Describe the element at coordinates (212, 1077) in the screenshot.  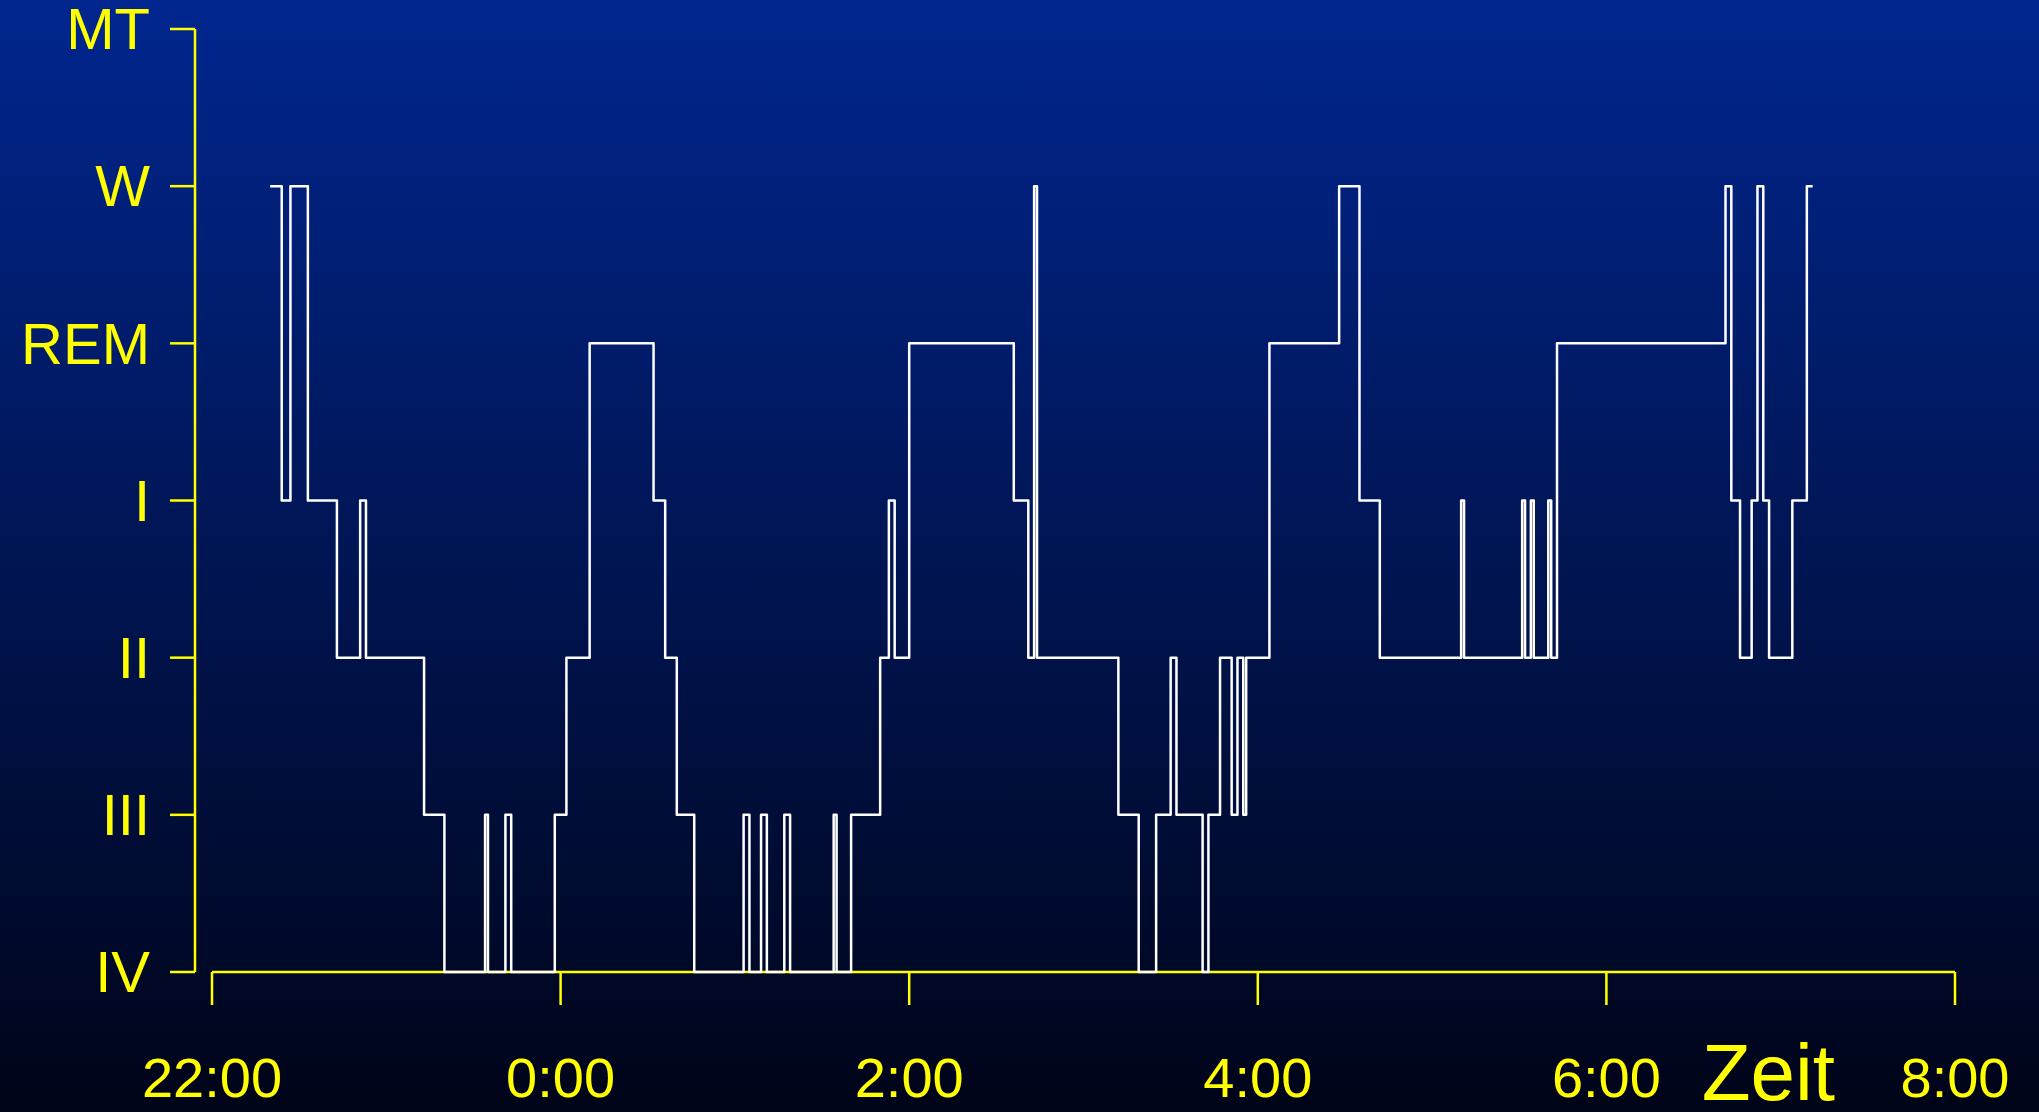
I see `x-tick-label: 22:00` at that location.